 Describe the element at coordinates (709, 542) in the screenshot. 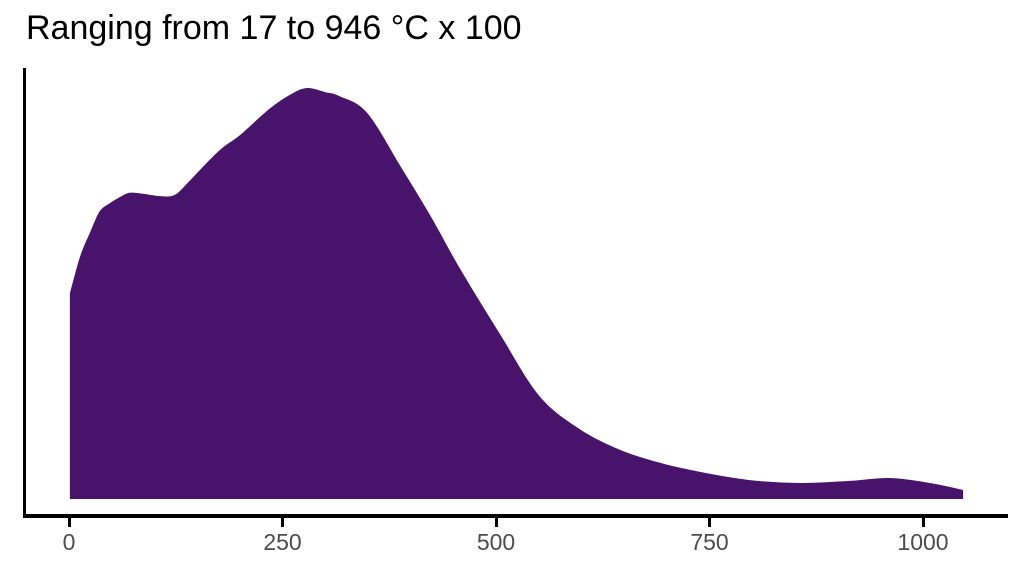

I see `x-tick-label: 750` at that location.